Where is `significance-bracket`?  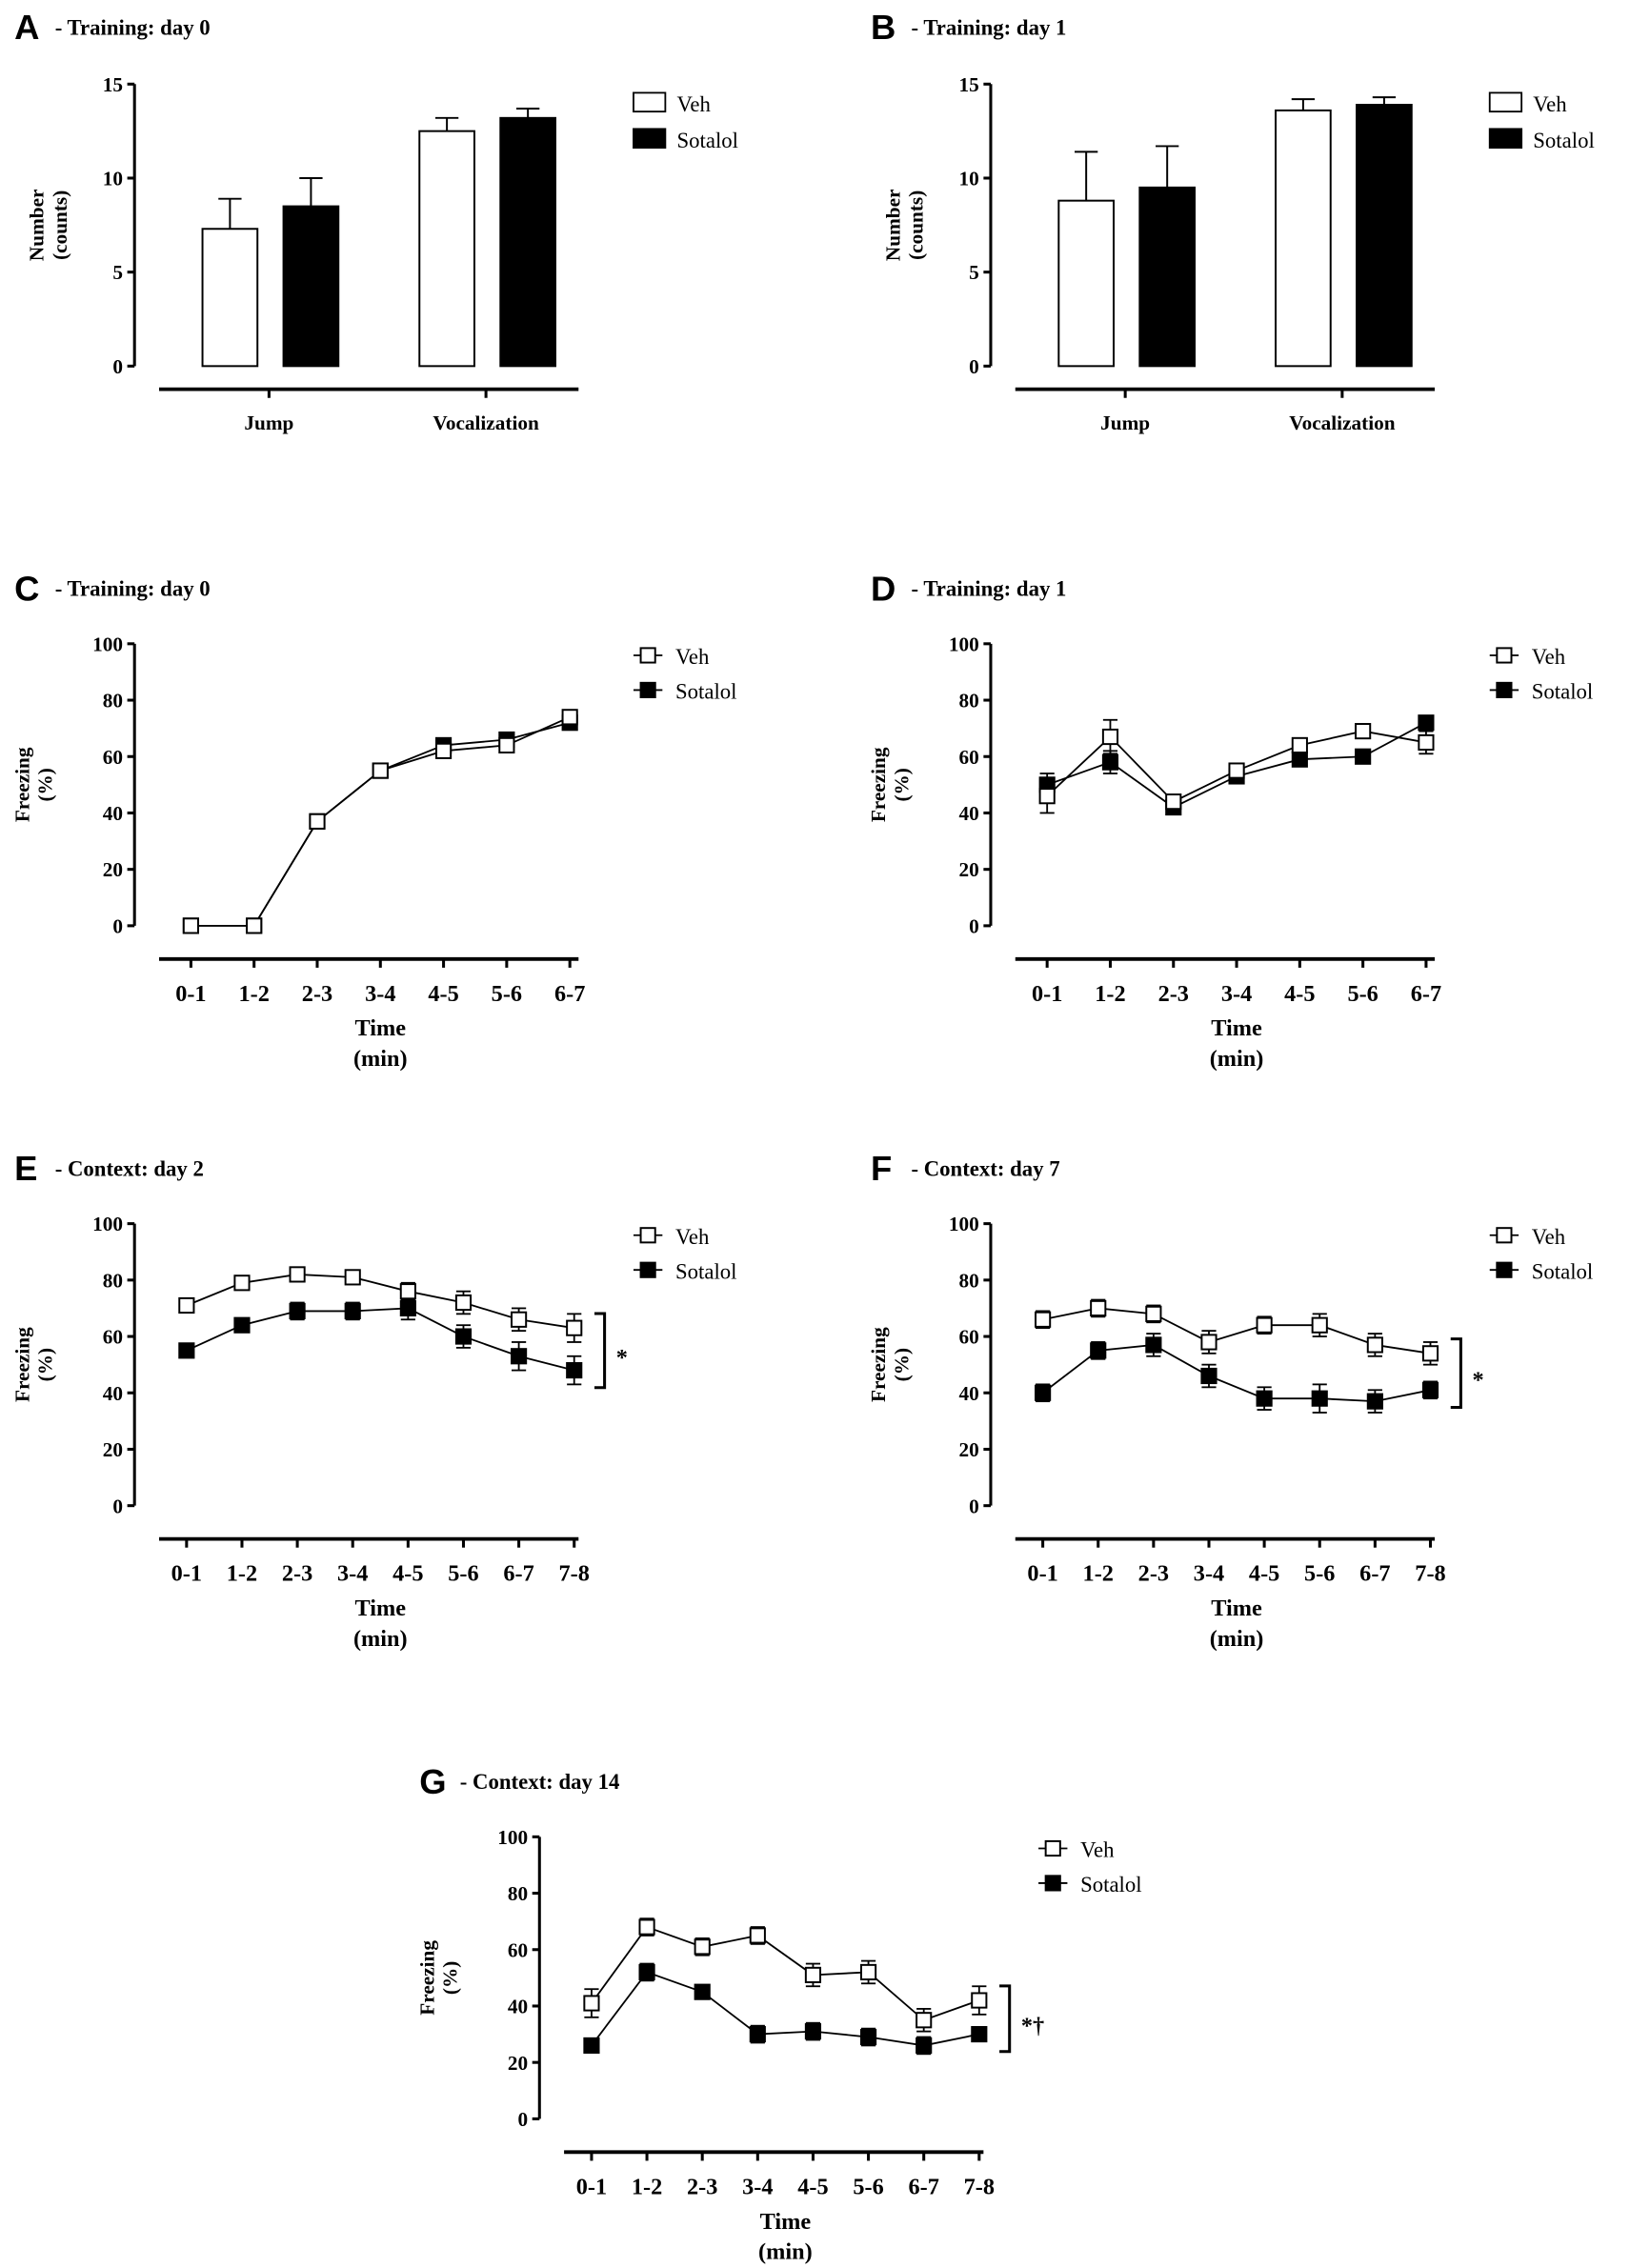
significance-bracket is located at coordinates (1005, 2019).